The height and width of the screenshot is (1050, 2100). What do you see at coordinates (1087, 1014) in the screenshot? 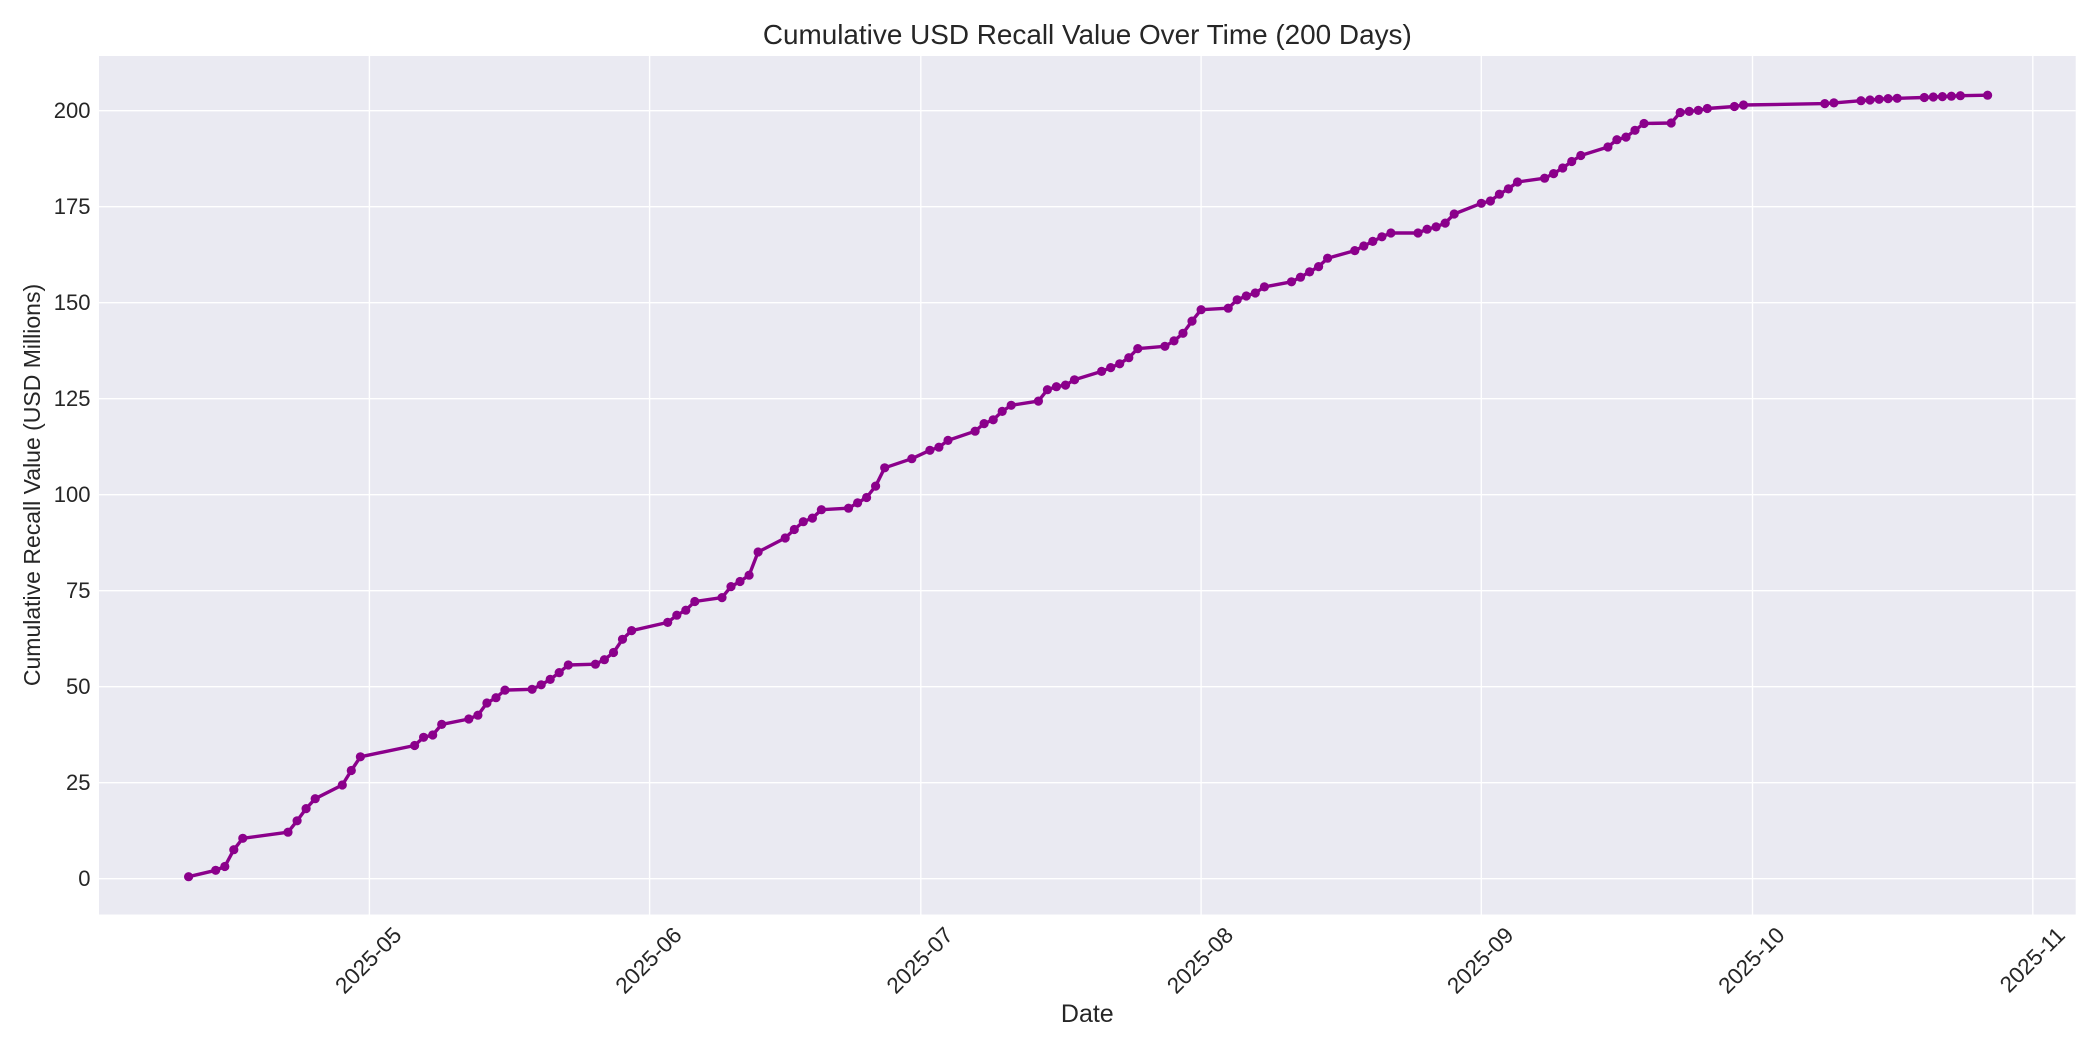
I see `svg-text: Date` at bounding box center [1087, 1014].